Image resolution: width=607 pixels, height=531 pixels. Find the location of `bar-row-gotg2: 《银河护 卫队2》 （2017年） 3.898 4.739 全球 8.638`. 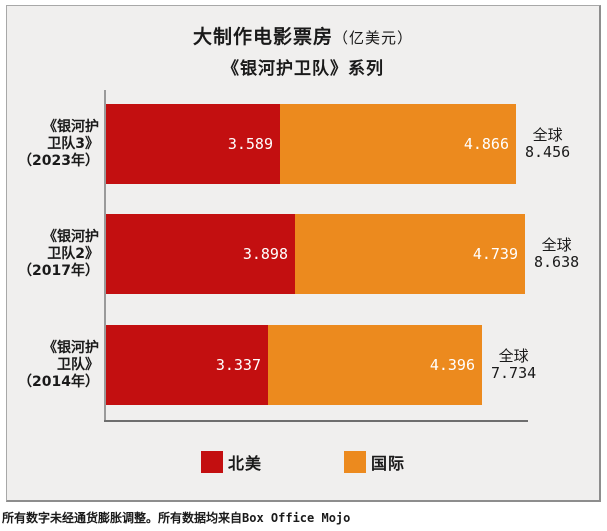

bar-row-gotg2: 《银河护 卫队2》 （2017年） 3.898 4.739 全球 8.638 is located at coordinates (303, 254).